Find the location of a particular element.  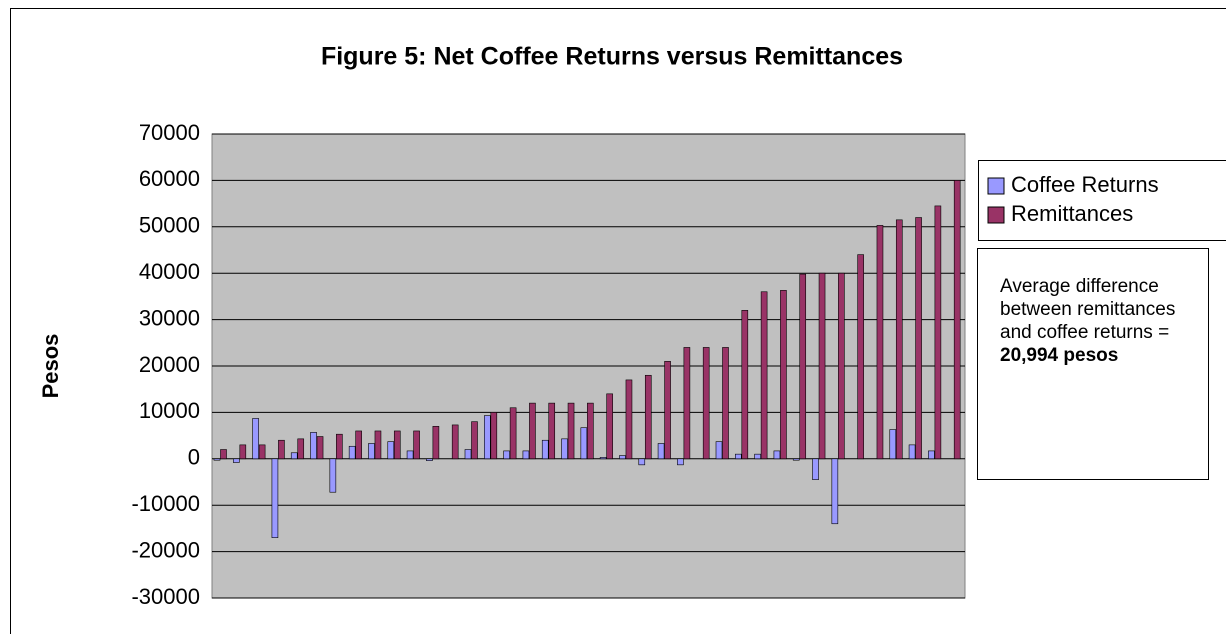

y-tick-label: 60000 is located at coordinates (169, 178).